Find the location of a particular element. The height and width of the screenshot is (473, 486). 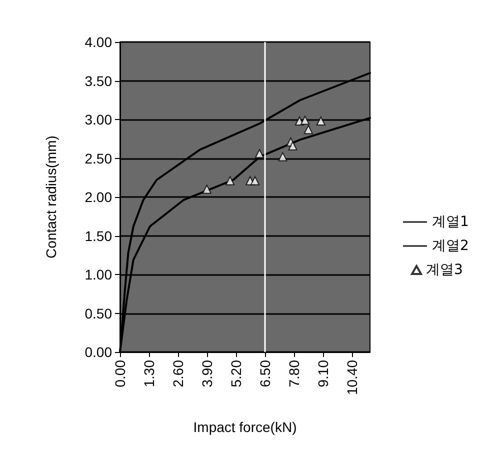

x-tick-label: 6.50 is located at coordinates (265, 374).